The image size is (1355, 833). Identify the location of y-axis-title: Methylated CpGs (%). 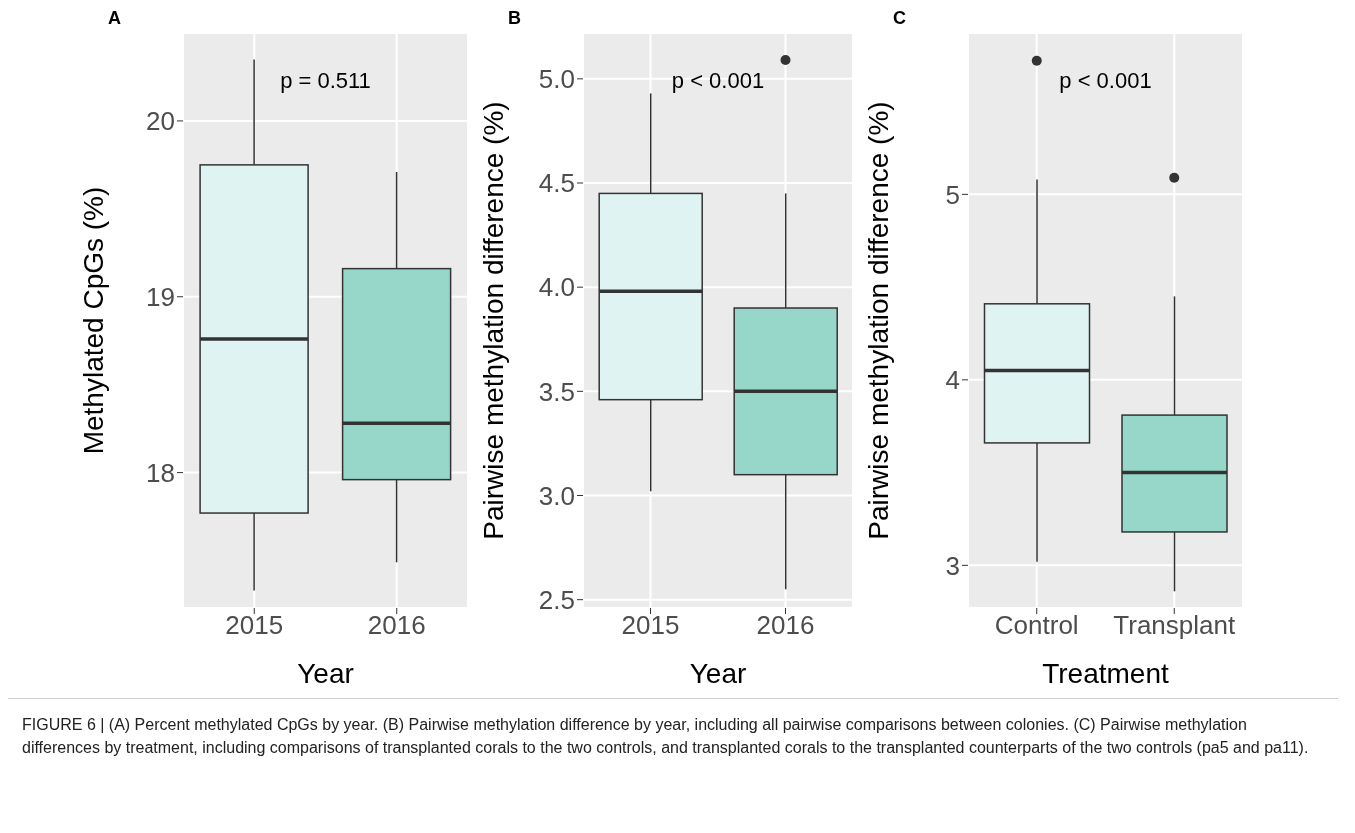
(93, 320).